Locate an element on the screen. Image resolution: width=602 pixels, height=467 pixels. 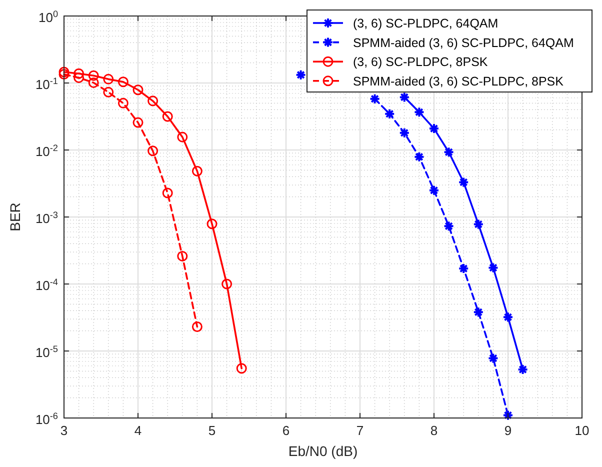
legend-label: SPMM-aided (3, 6) SC-PLDPC, 64QAM is located at coordinates (463, 43).